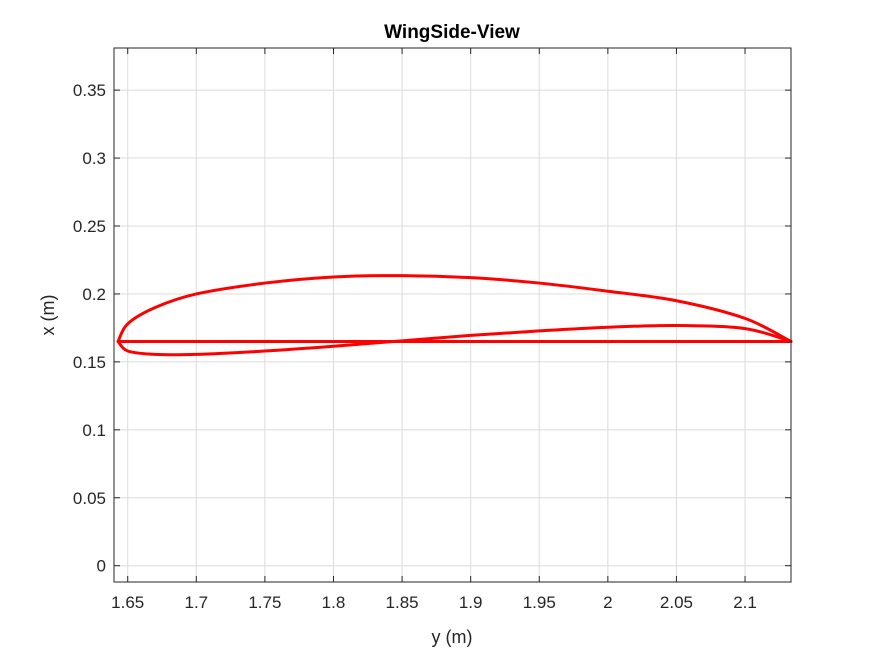 The height and width of the screenshot is (656, 875). Describe the element at coordinates (94, 430) in the screenshot. I see `y-tick-label: 0.1` at that location.